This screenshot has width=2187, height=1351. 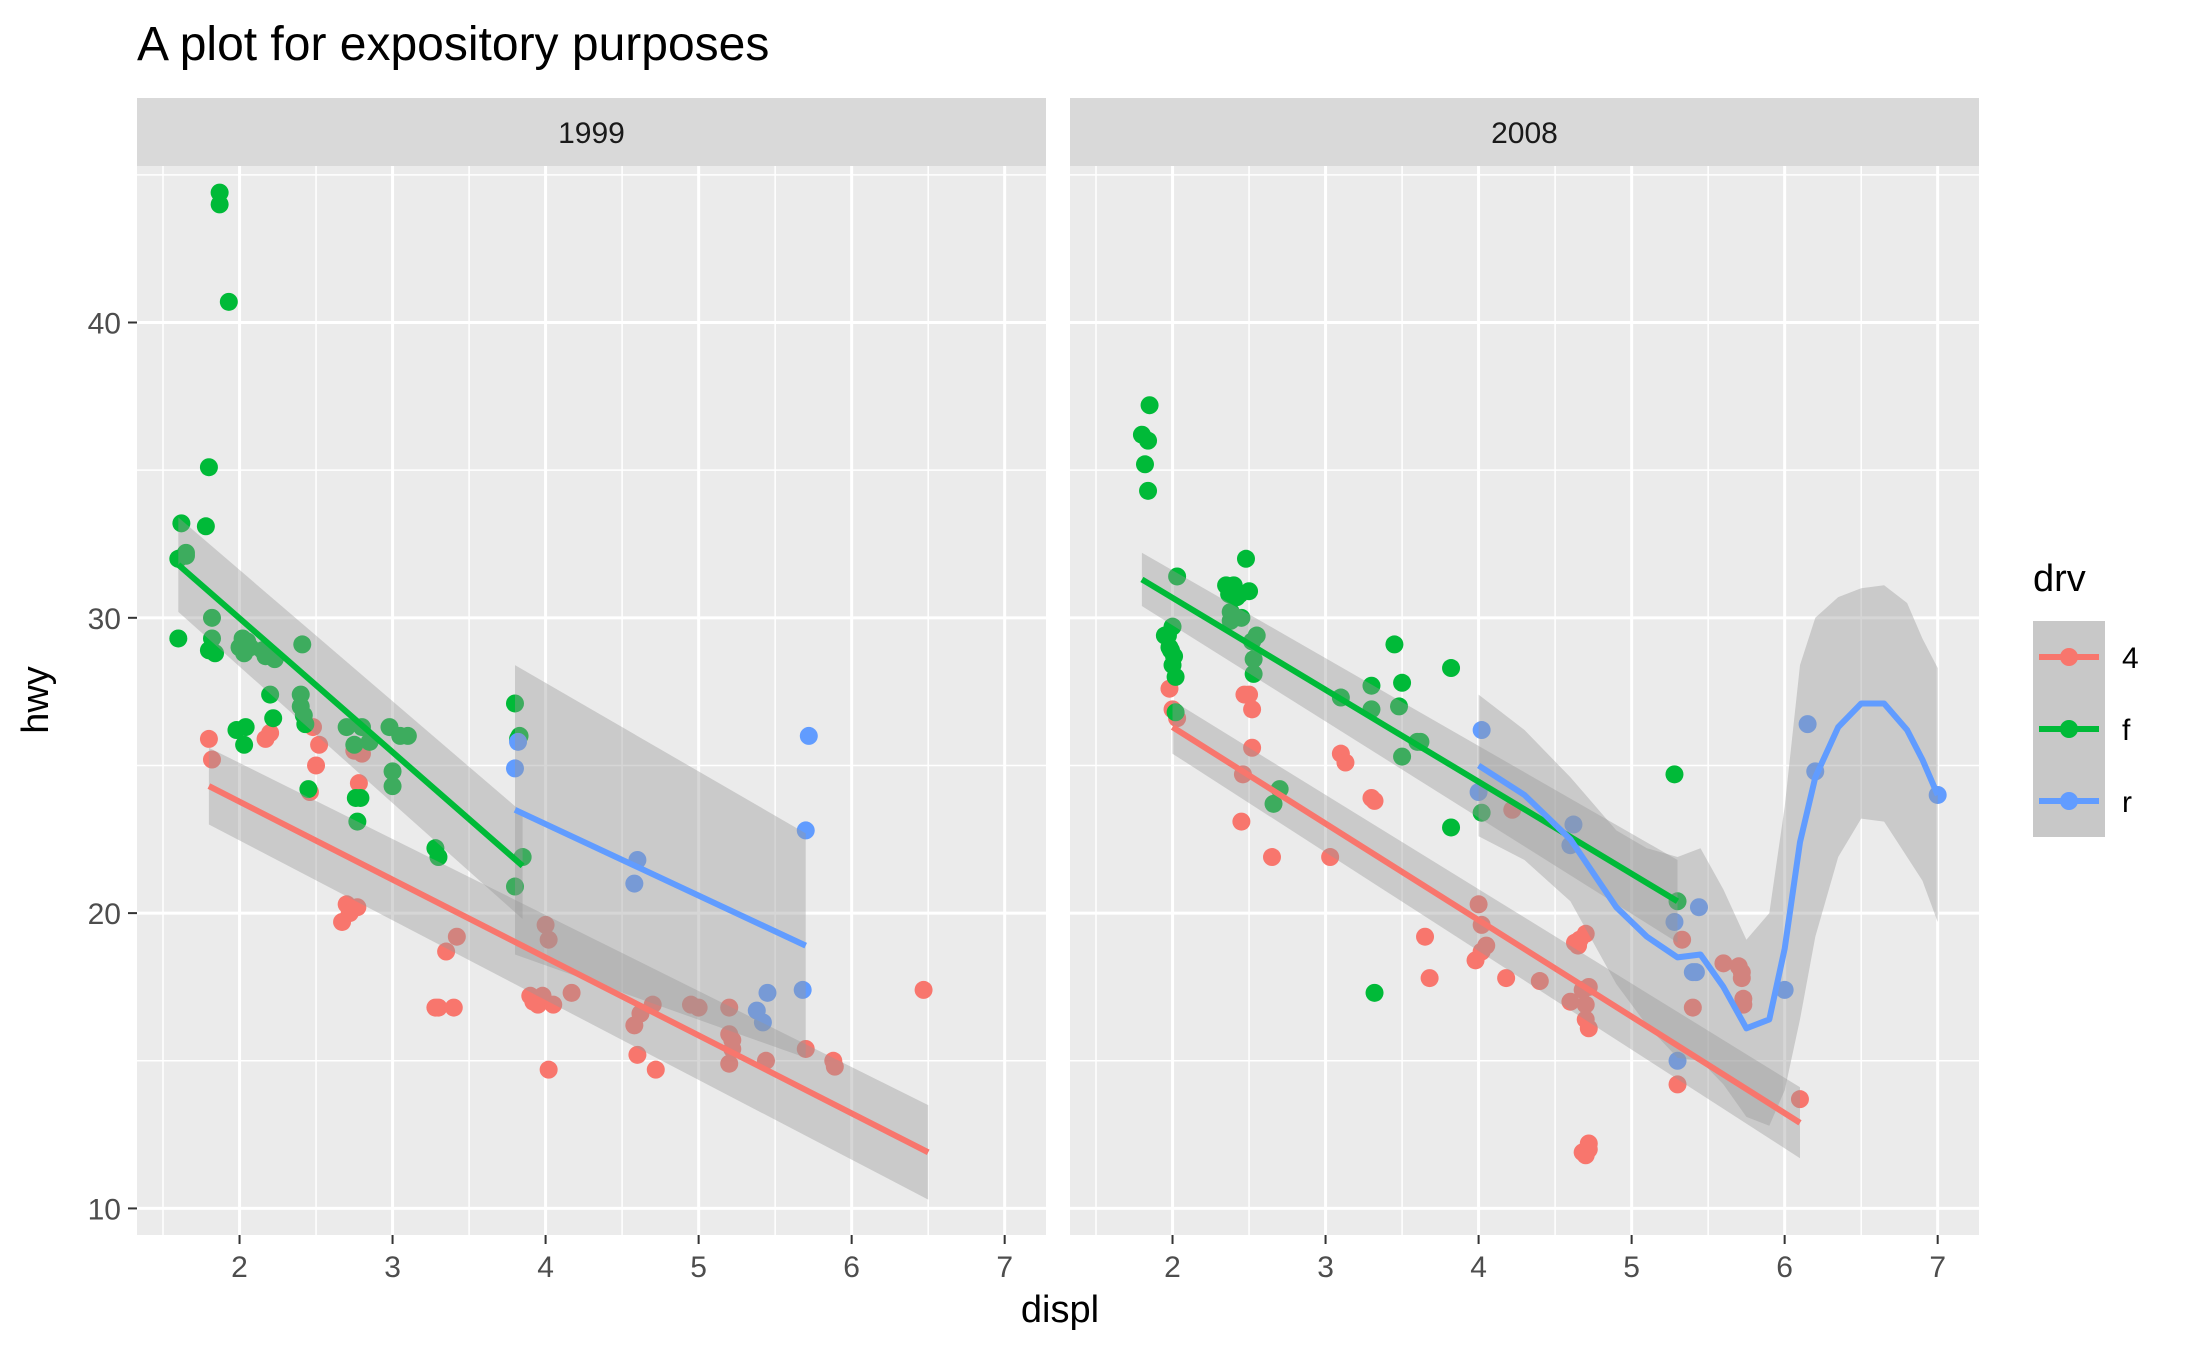 I want to click on x-tick-label: 5, so click(x=1631, y=1267).